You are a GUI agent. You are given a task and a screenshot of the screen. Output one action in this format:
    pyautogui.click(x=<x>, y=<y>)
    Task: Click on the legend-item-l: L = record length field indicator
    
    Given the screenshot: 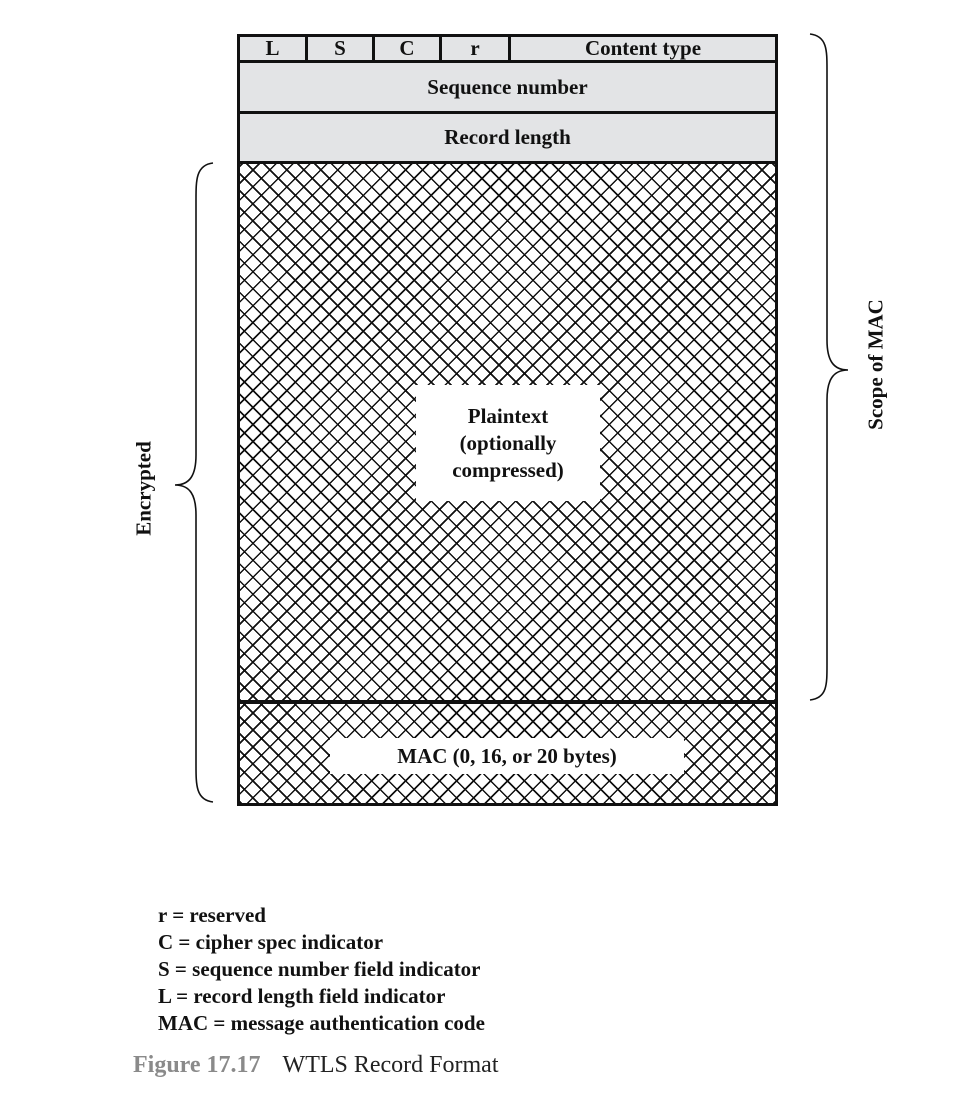 What is the action you would take?
    pyautogui.click(x=302, y=996)
    